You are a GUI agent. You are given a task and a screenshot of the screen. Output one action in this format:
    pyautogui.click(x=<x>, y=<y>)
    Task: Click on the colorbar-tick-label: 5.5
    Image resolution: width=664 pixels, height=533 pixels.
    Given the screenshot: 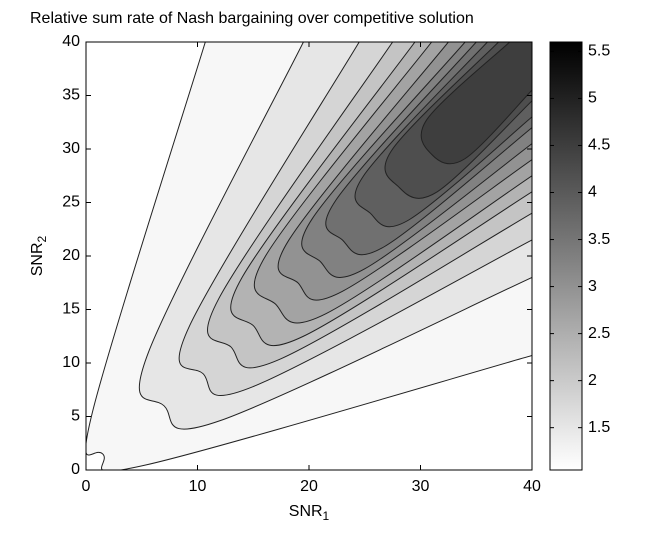 What is the action you would take?
    pyautogui.click(x=599, y=51)
    